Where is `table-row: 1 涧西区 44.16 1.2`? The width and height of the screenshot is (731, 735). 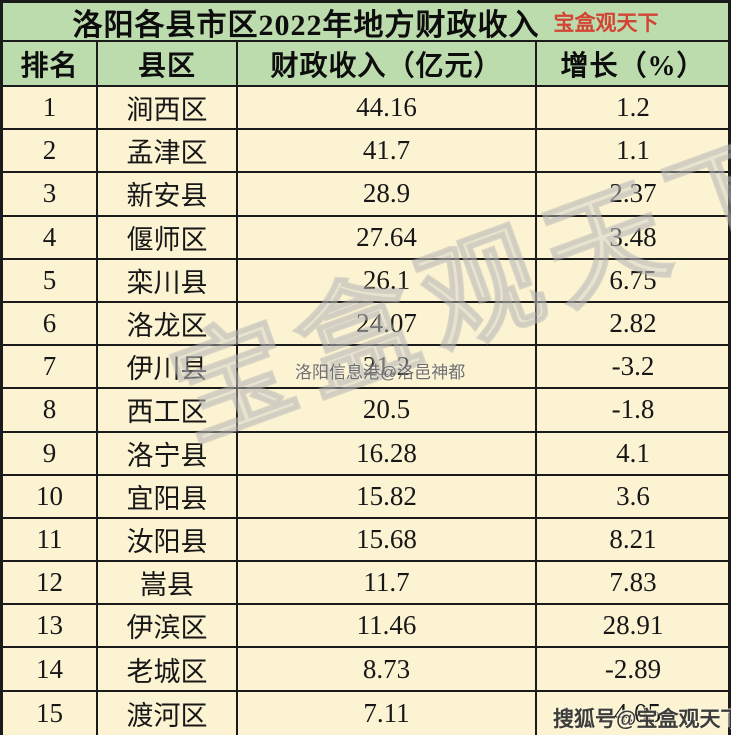
table-row: 1 涧西区 44.16 1.2 is located at coordinates (366, 109).